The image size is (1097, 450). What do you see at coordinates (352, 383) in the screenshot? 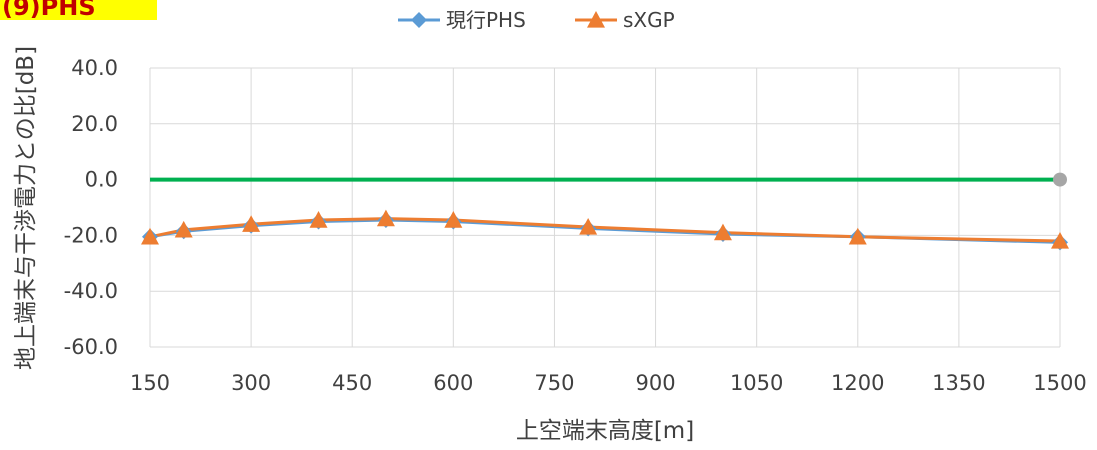
I see `x-tick-label: 450` at bounding box center [352, 383].